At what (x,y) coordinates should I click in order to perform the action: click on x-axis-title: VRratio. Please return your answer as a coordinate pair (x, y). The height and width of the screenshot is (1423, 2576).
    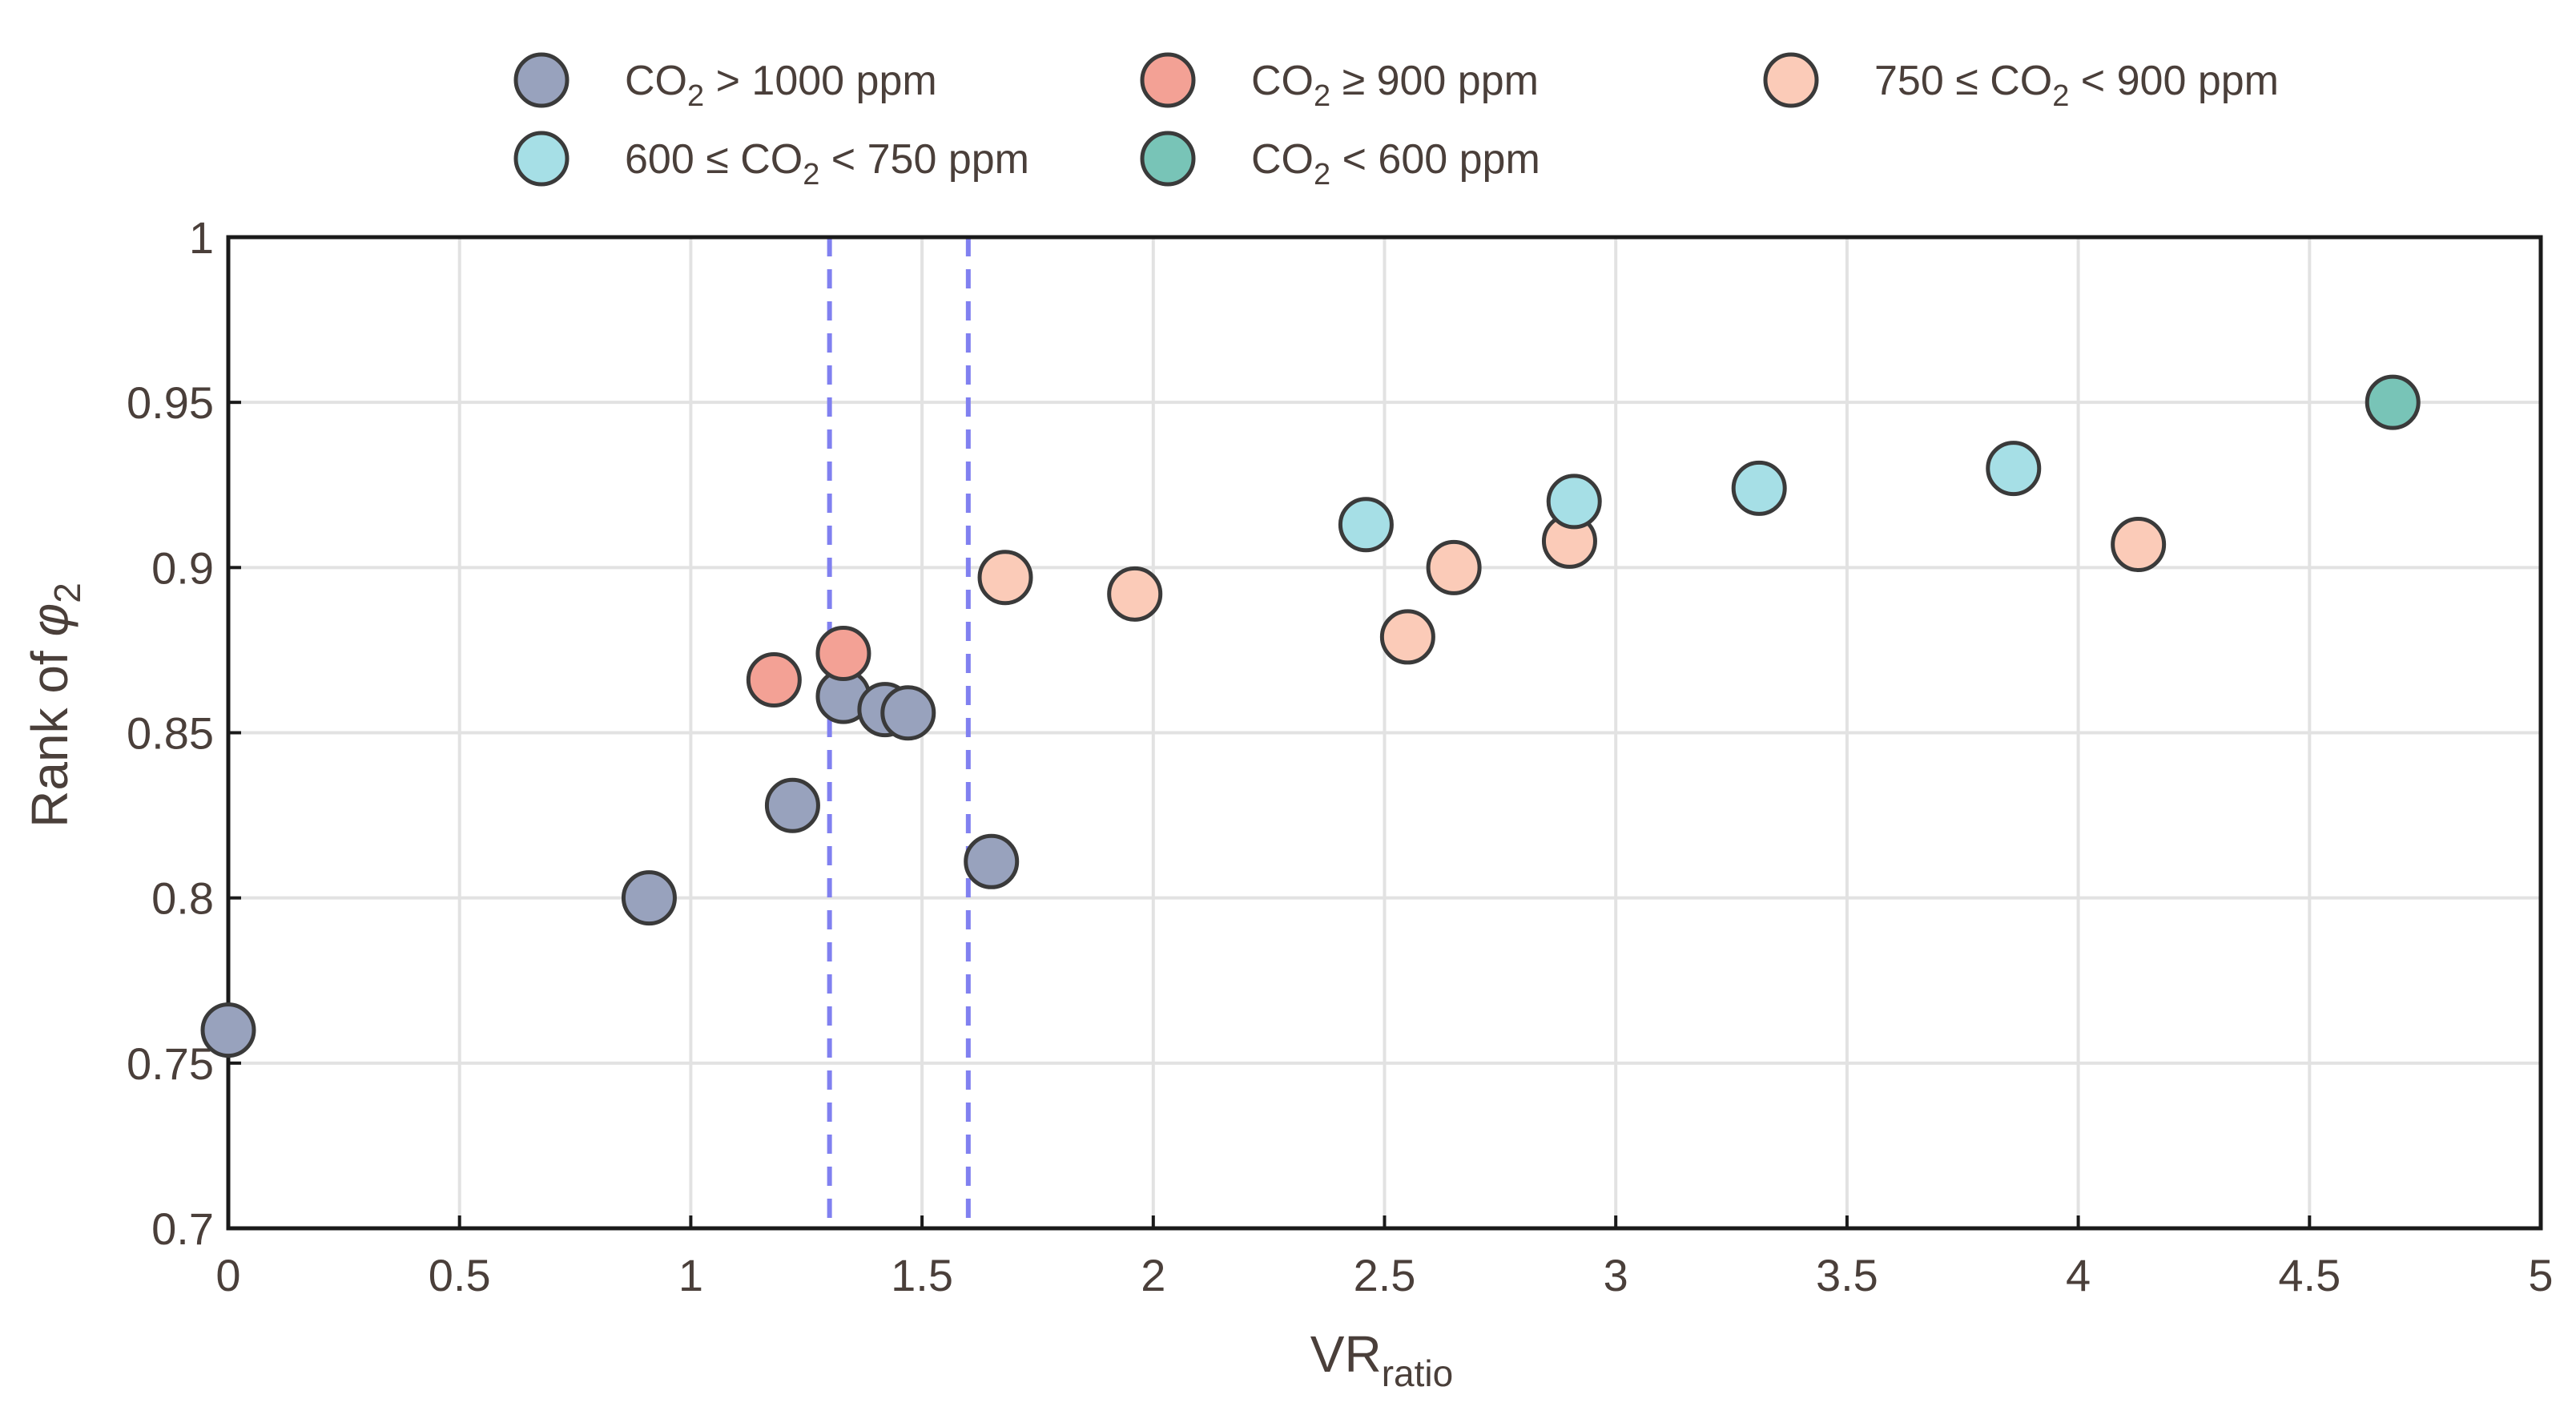
    Looking at the image, I should click on (1381, 1360).